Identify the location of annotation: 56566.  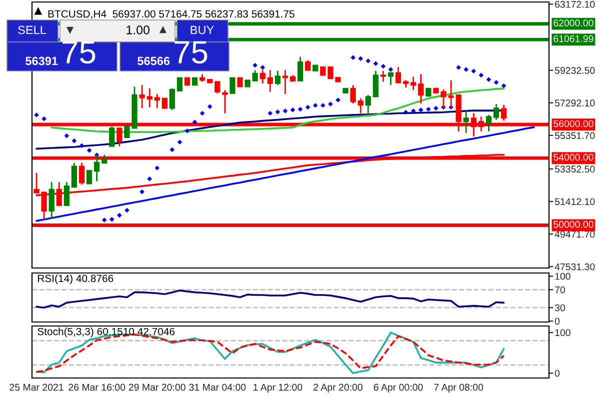
(154, 61).